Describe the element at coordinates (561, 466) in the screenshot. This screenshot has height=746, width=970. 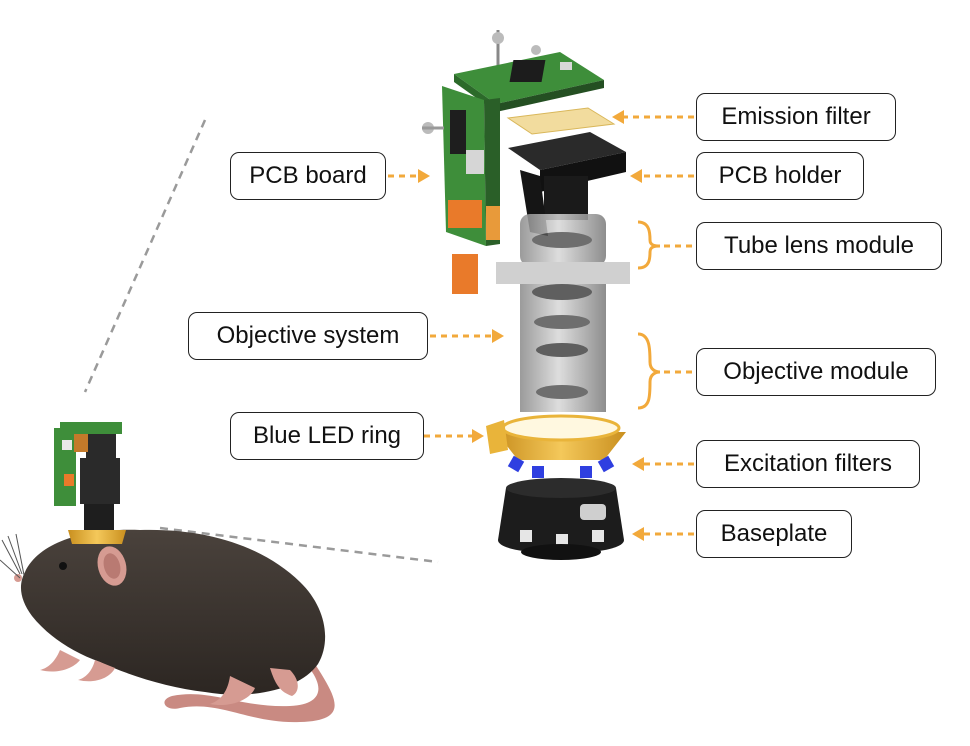
I see `excitation-filters-part` at that location.